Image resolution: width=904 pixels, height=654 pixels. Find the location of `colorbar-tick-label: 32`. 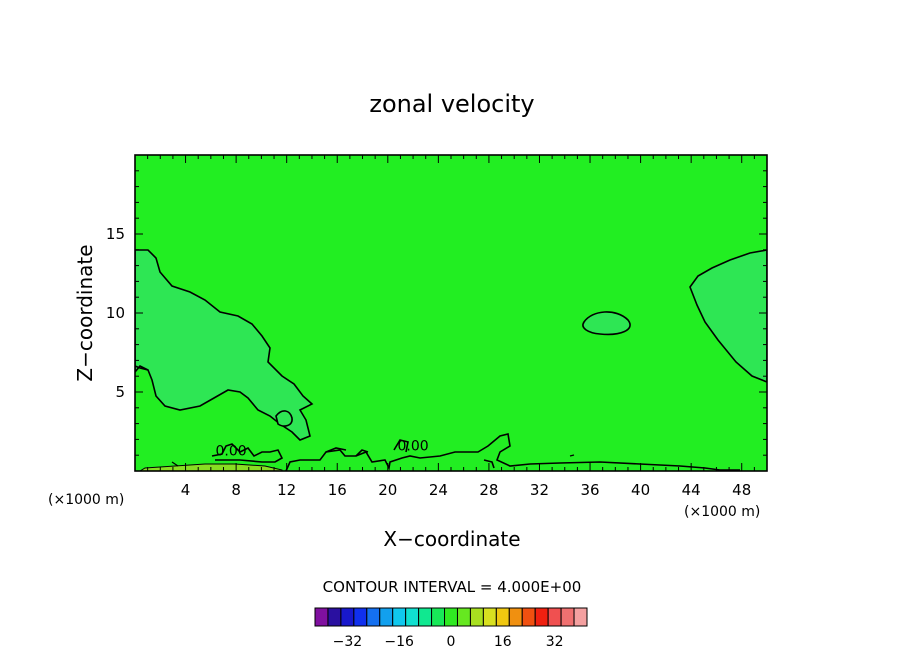

colorbar-tick-label: 32 is located at coordinates (555, 642).